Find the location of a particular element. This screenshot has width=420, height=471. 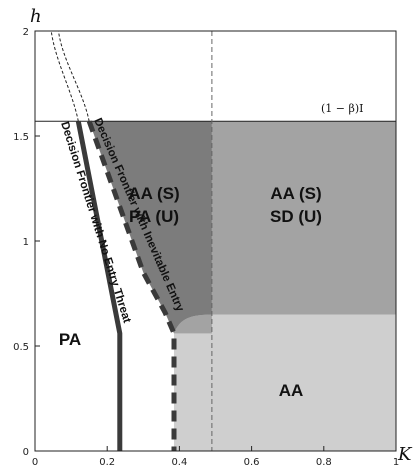

x-tick-label: 0 is located at coordinates (35, 462).